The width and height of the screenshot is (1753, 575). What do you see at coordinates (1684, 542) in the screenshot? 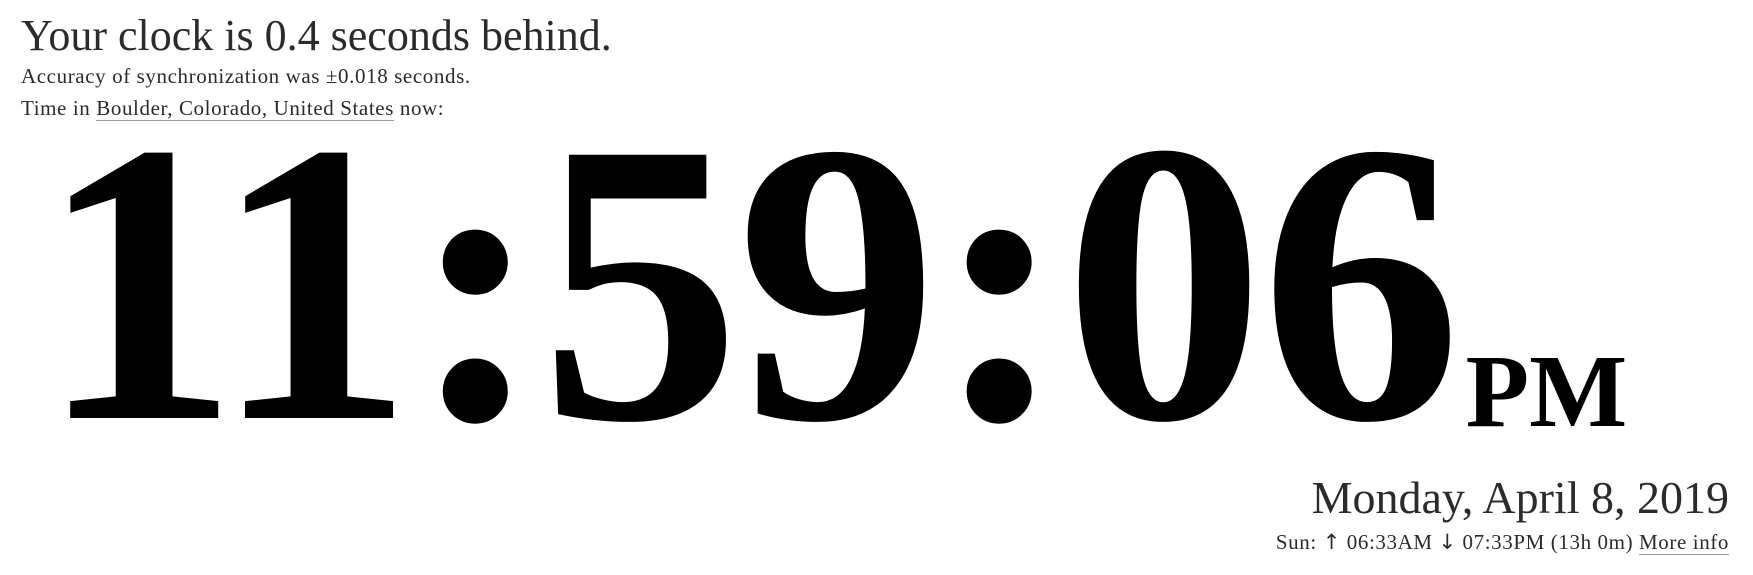
I see `more-info-link: More info` at bounding box center [1684, 542].